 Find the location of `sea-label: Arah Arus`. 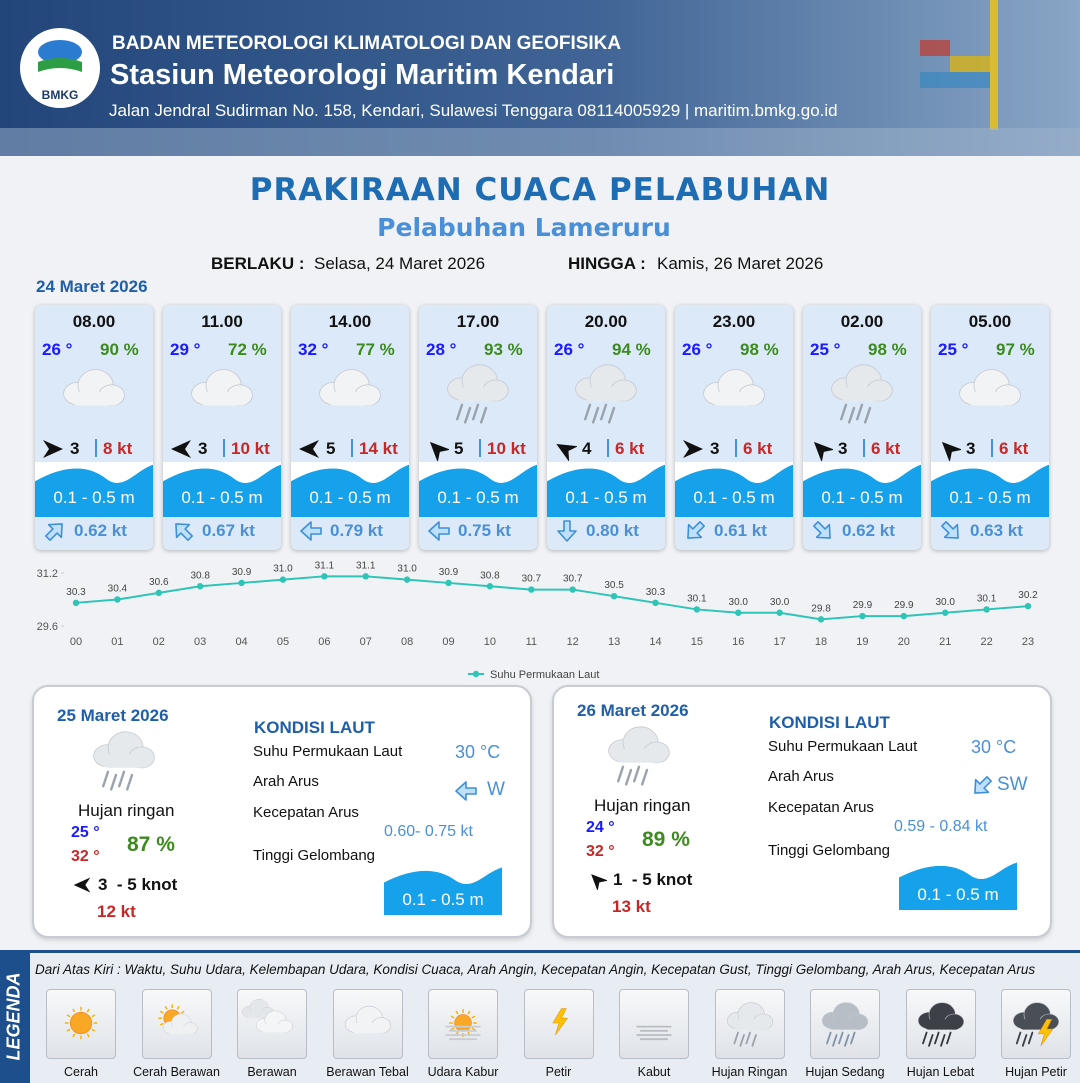

sea-label: Arah Arus is located at coordinates (801, 776).